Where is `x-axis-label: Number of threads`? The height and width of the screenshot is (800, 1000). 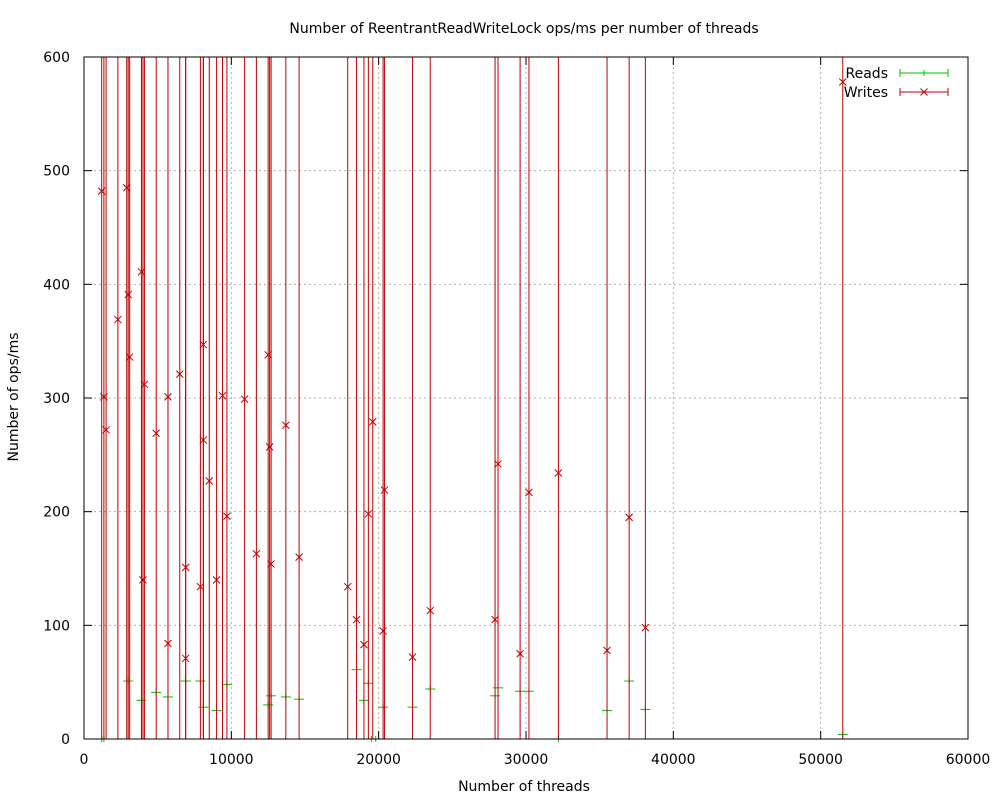 x-axis-label: Number of threads is located at coordinates (524, 787).